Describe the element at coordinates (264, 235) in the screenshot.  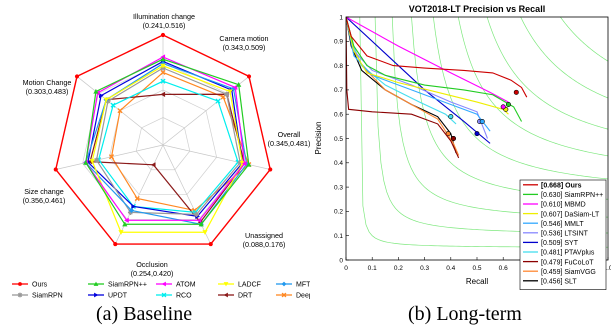
I see `radar-axis-label: Unassigned` at that location.